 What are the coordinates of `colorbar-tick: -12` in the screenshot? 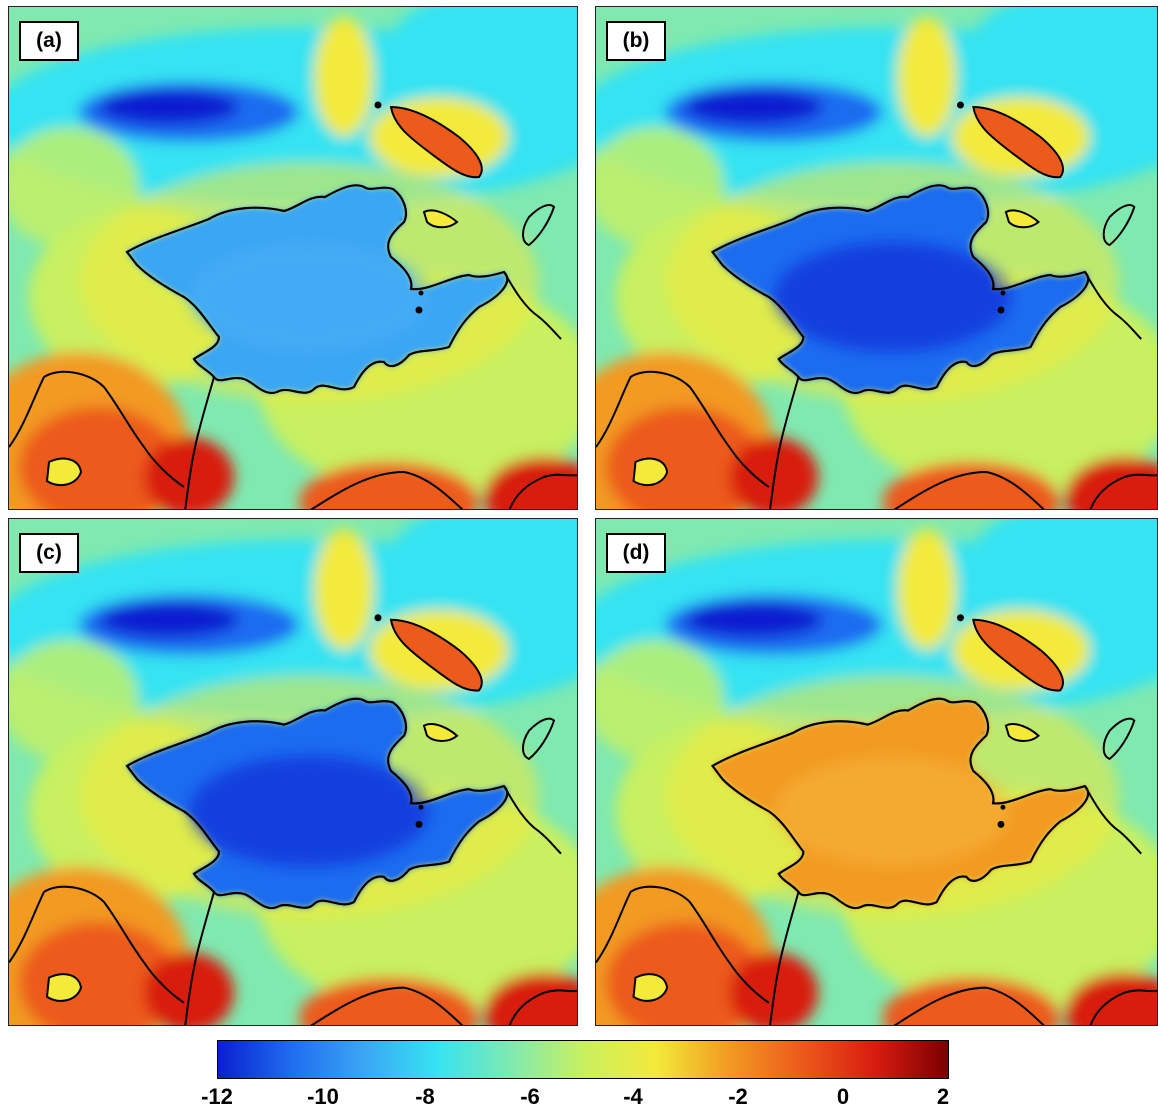 It's located at (217, 1096).